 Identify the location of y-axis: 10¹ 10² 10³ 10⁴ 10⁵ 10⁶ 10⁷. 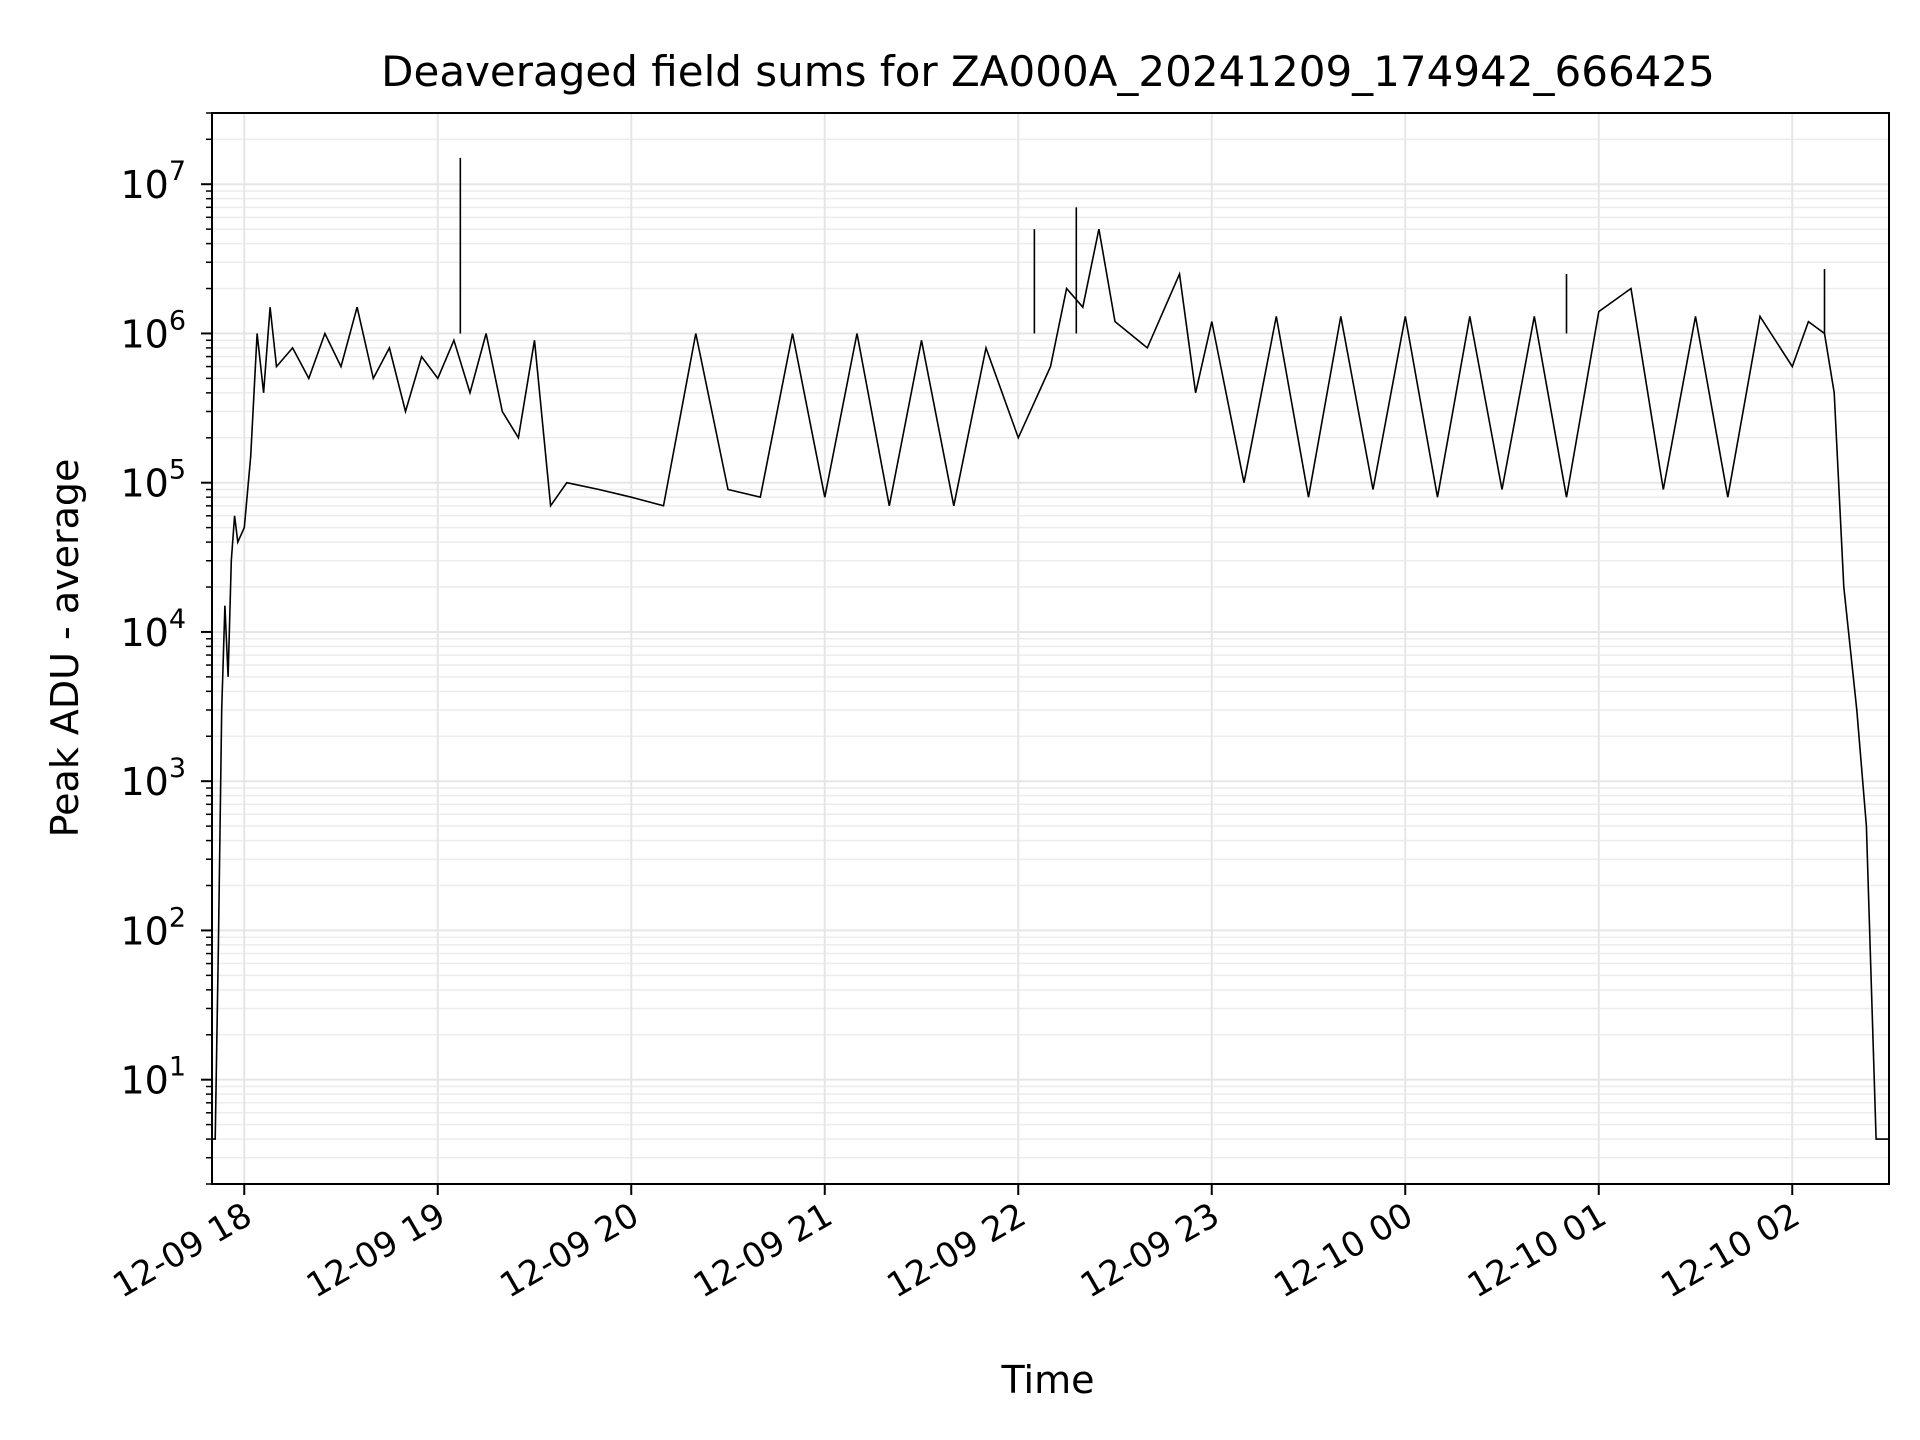
(166, 648).